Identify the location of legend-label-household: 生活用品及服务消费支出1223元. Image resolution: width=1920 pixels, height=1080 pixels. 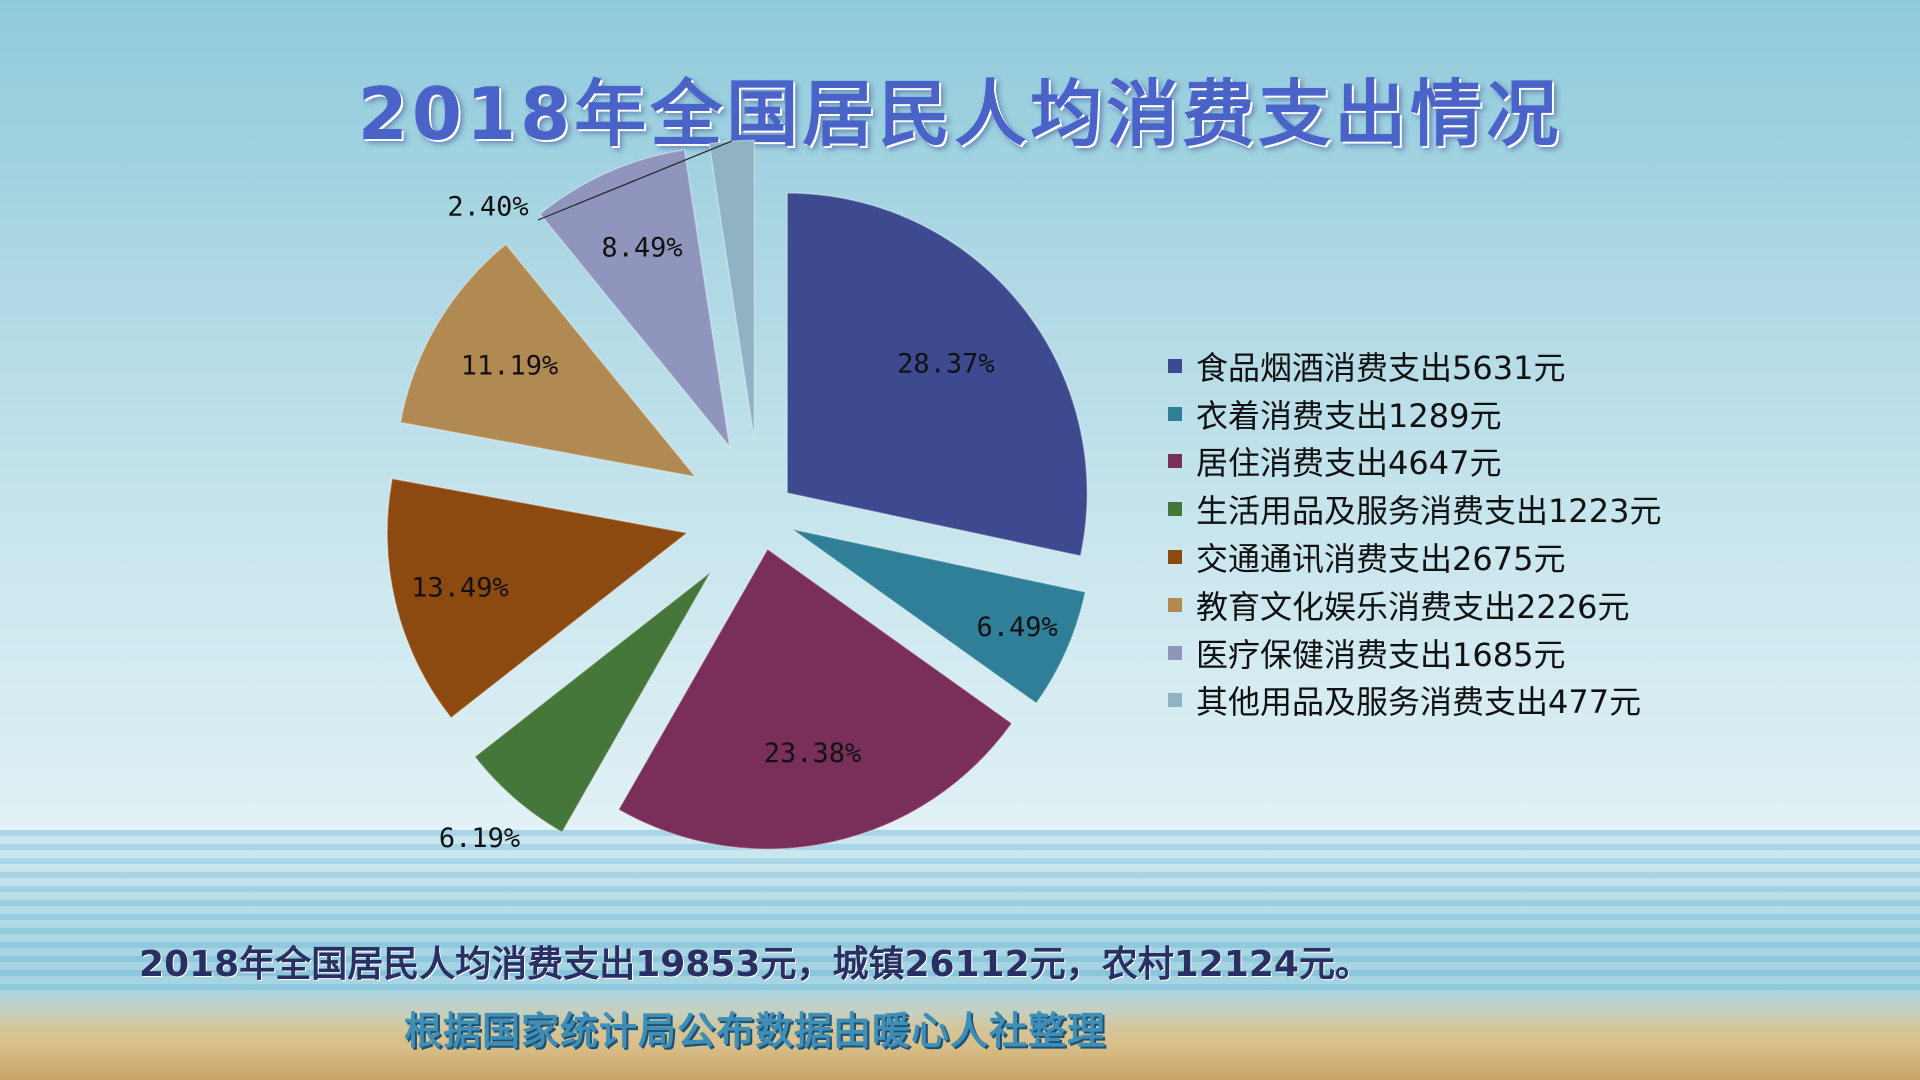
(1429, 511).